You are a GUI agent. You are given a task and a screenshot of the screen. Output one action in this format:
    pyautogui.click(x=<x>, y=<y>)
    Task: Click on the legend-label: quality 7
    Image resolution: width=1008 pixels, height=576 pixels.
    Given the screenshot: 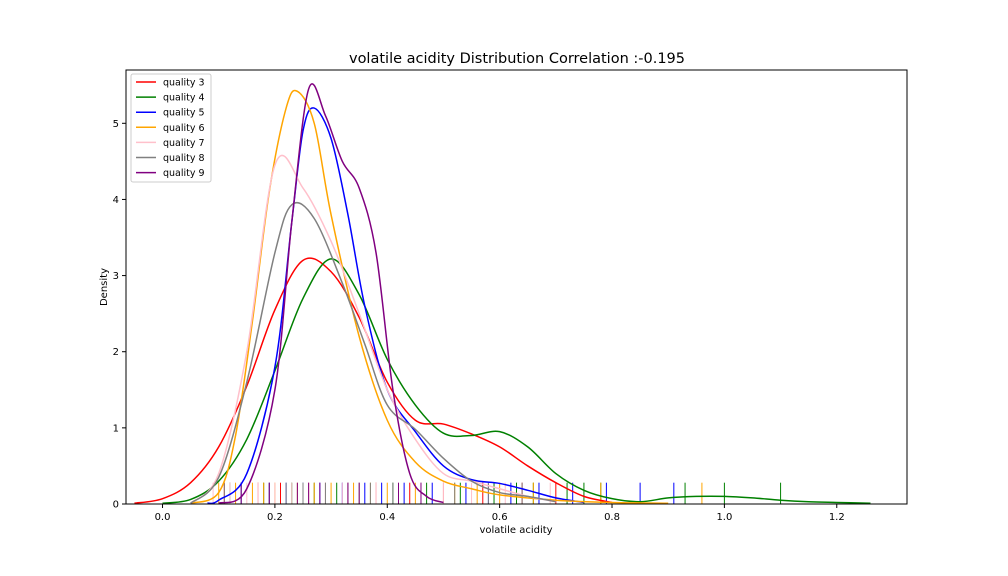 What is the action you would take?
    pyautogui.click(x=184, y=143)
    